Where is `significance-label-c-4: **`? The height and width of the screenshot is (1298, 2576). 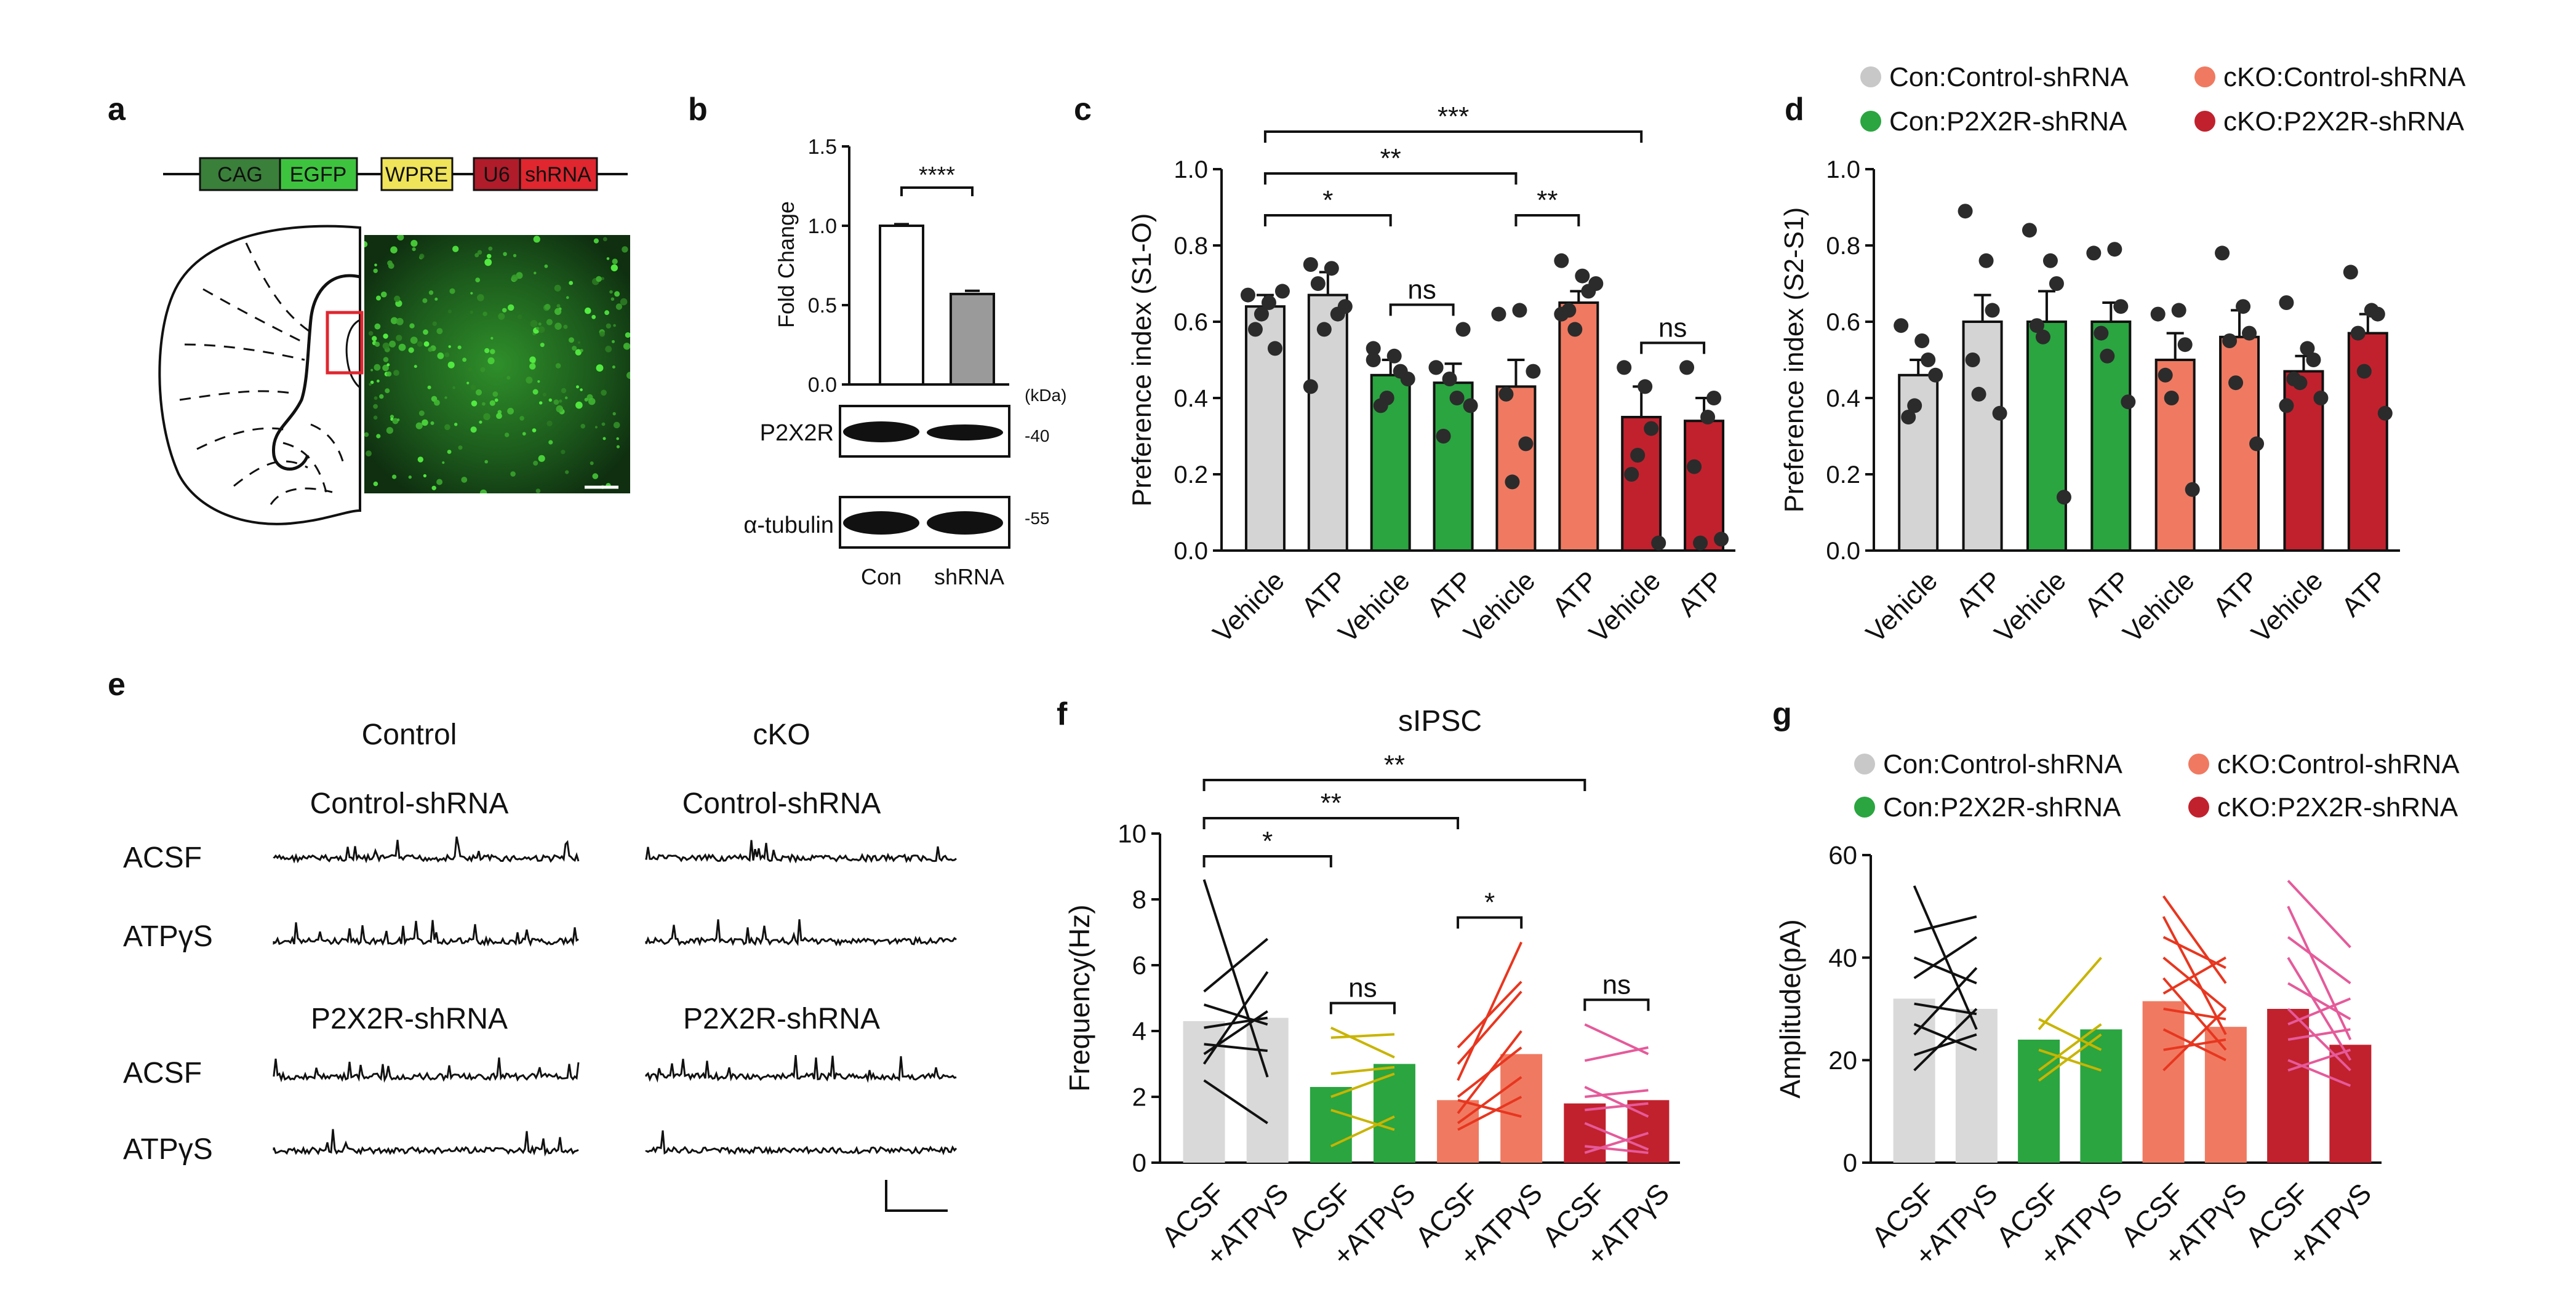
significance-label-c-4: ** is located at coordinates (1547, 200).